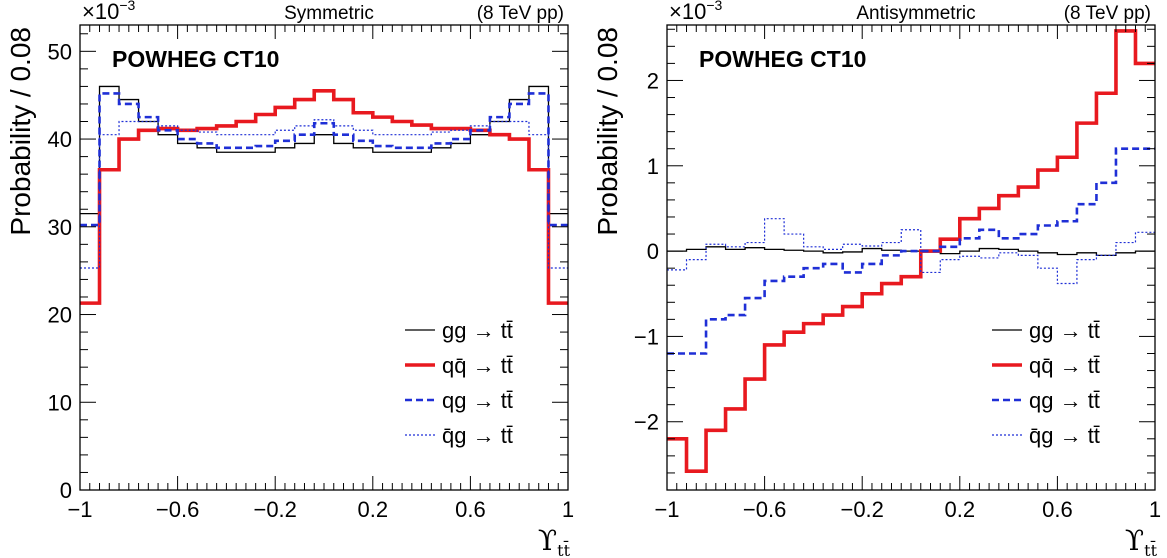 The height and width of the screenshot is (558, 1167). What do you see at coordinates (60, 51) in the screenshot?
I see `y-tick-label: 50` at bounding box center [60, 51].